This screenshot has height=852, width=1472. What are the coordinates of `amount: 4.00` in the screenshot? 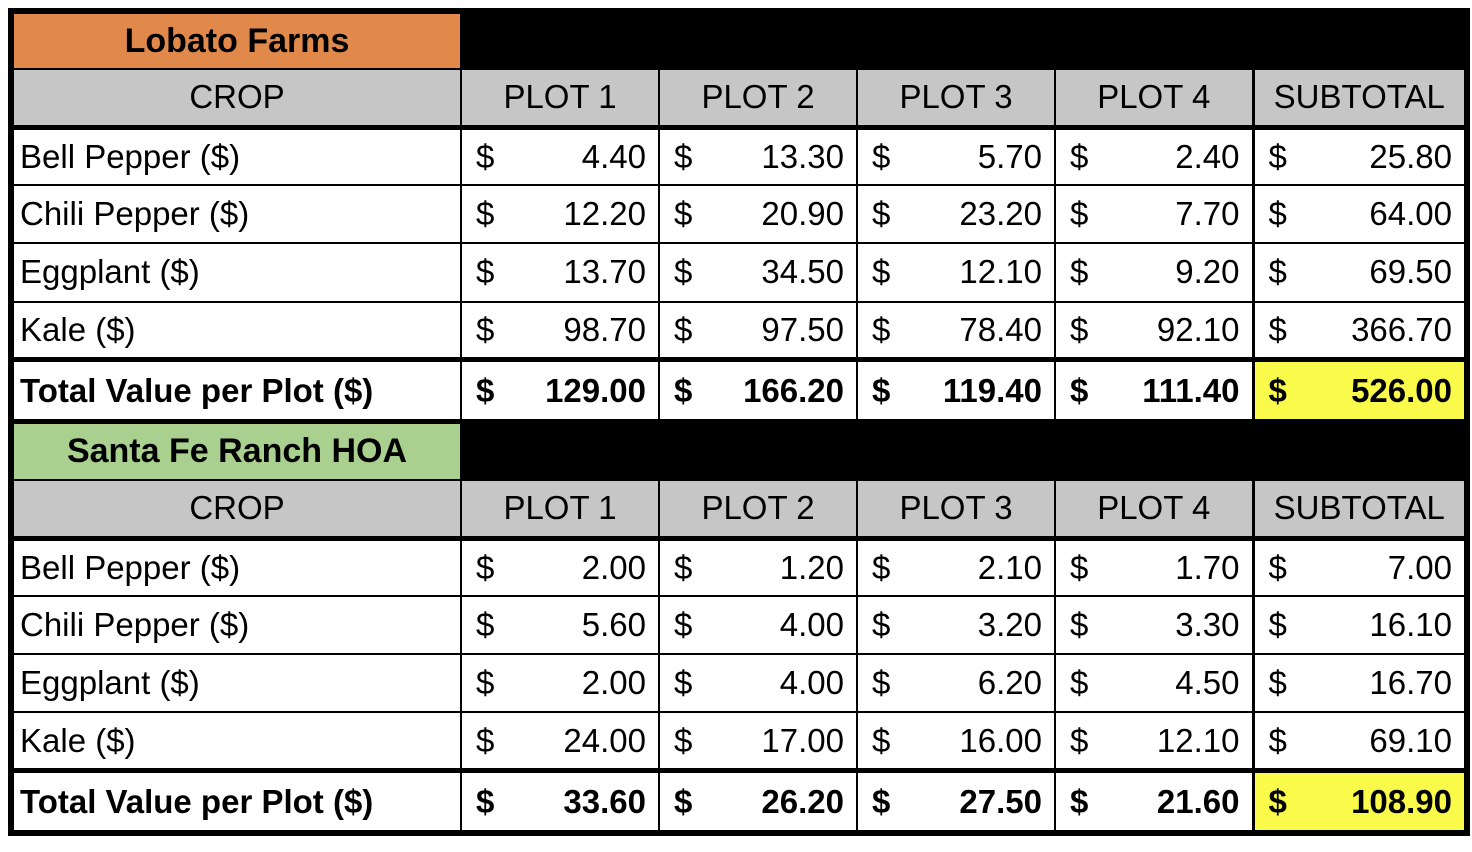 It's located at (811, 683).